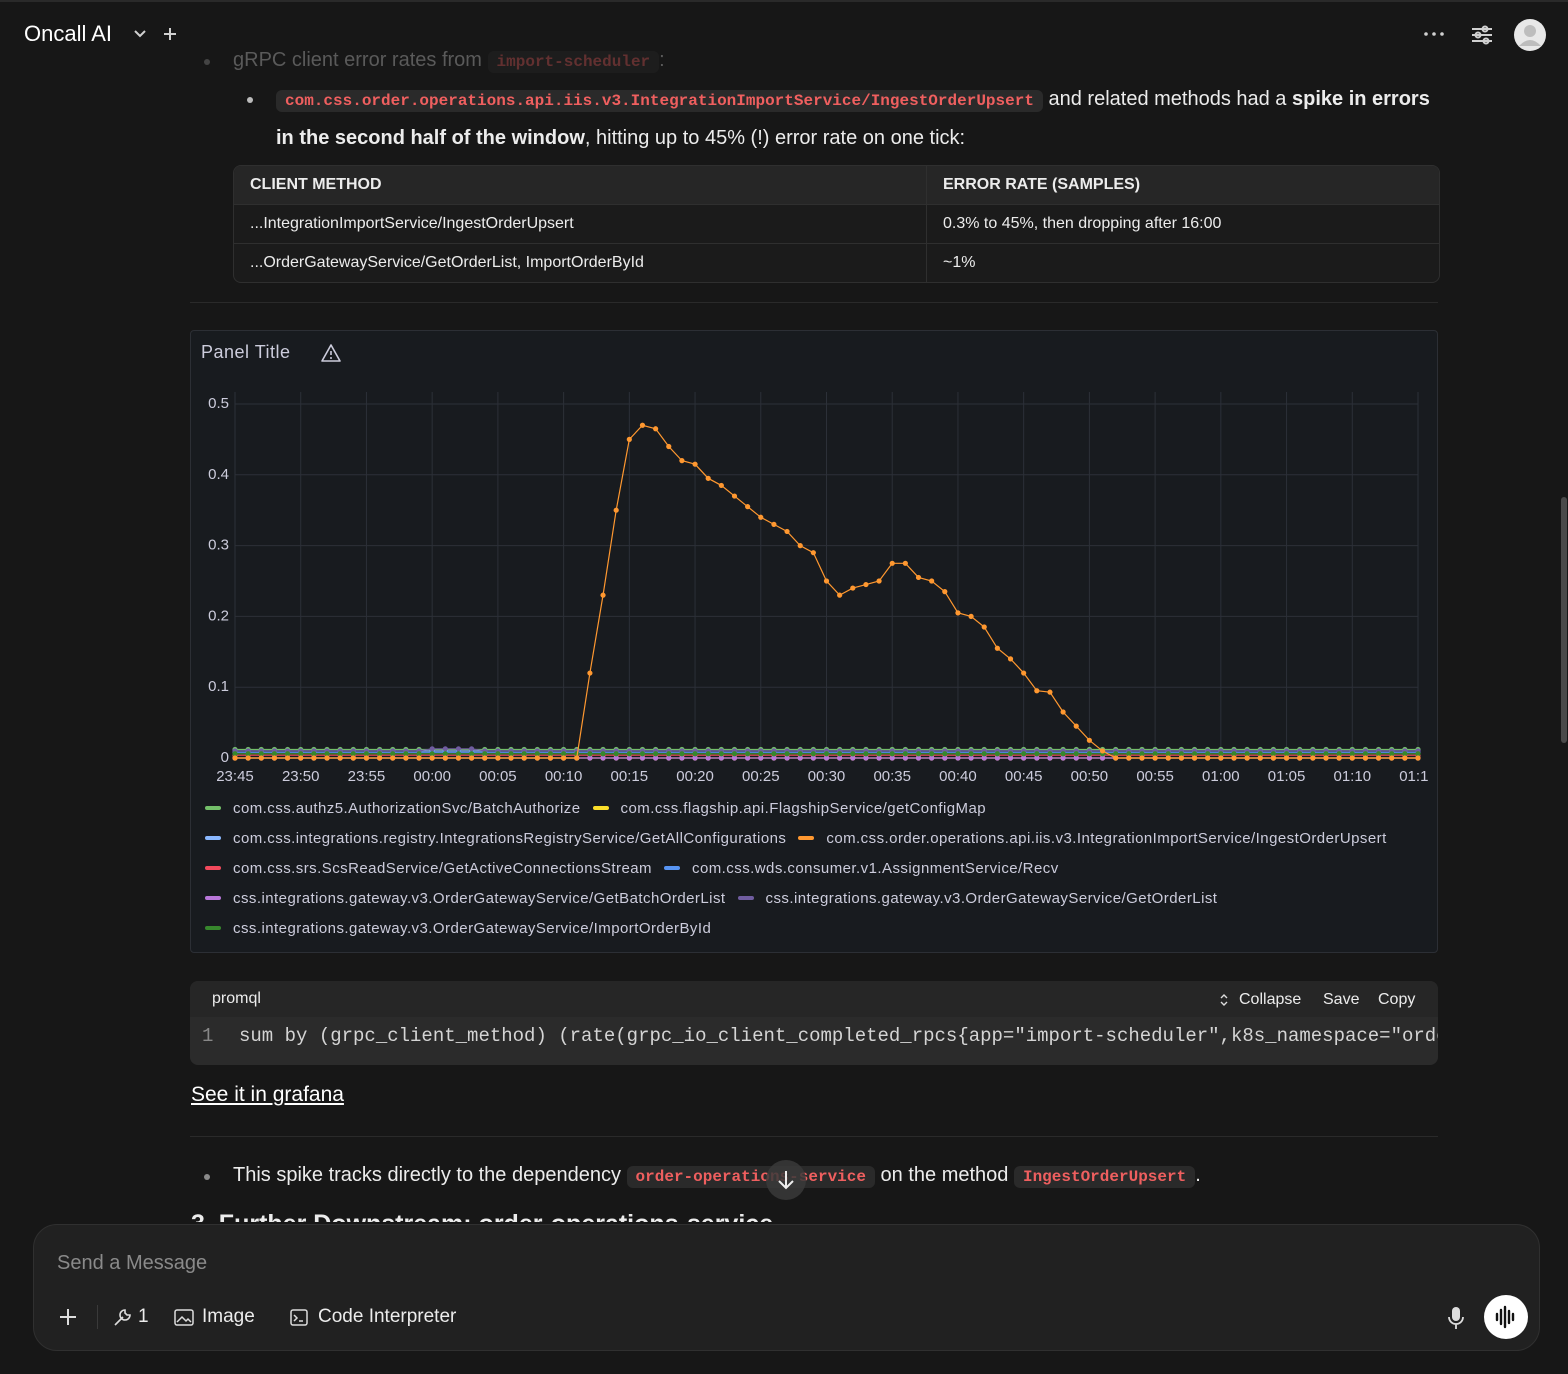  I want to click on mic-button, so click(1456, 1318).